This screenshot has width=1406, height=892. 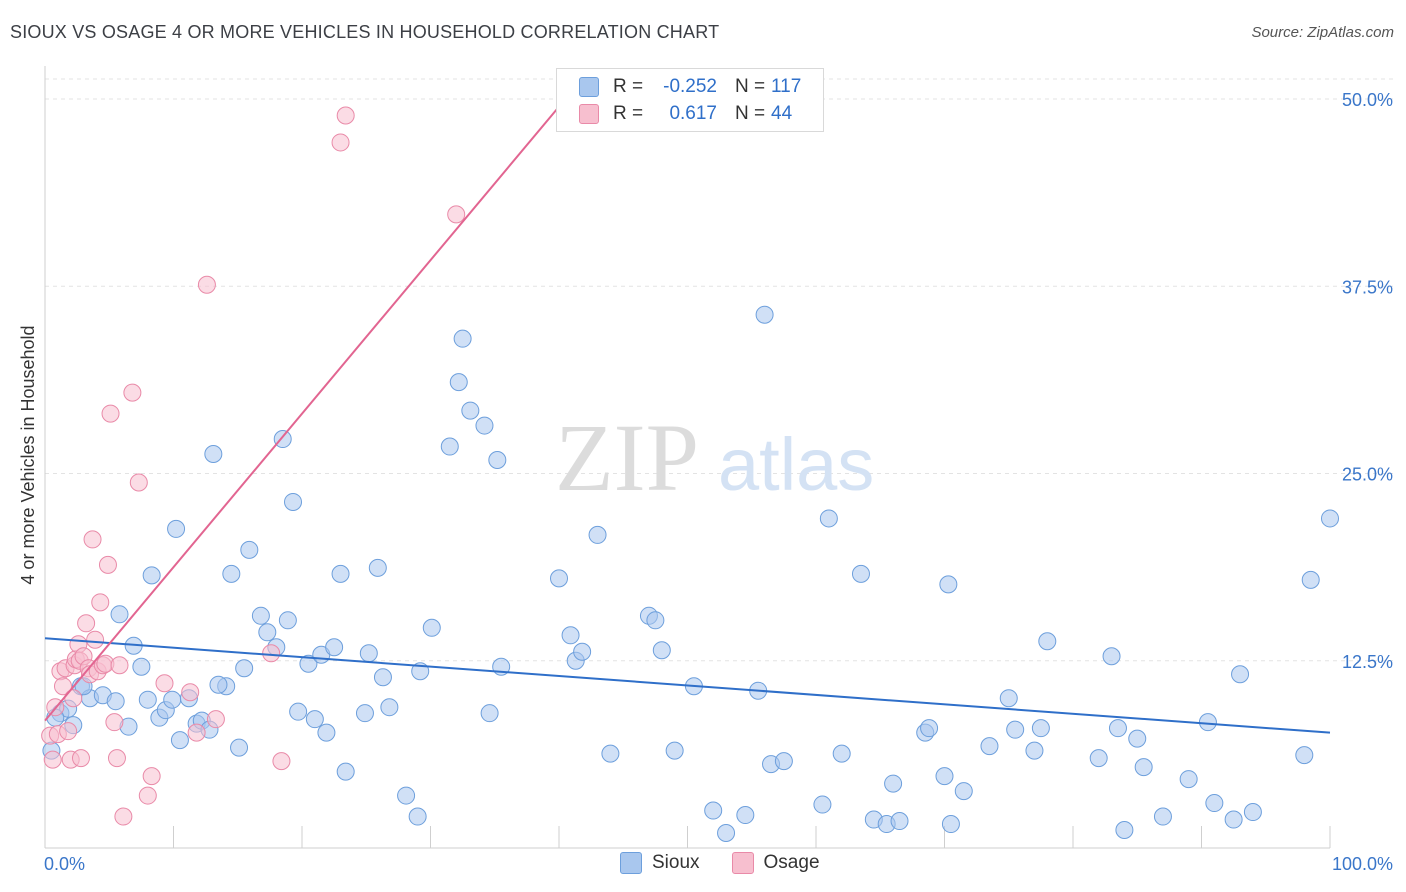 What do you see at coordinates (750, 113) in the screenshot?
I see `legend-n-label: N =` at bounding box center [750, 113].